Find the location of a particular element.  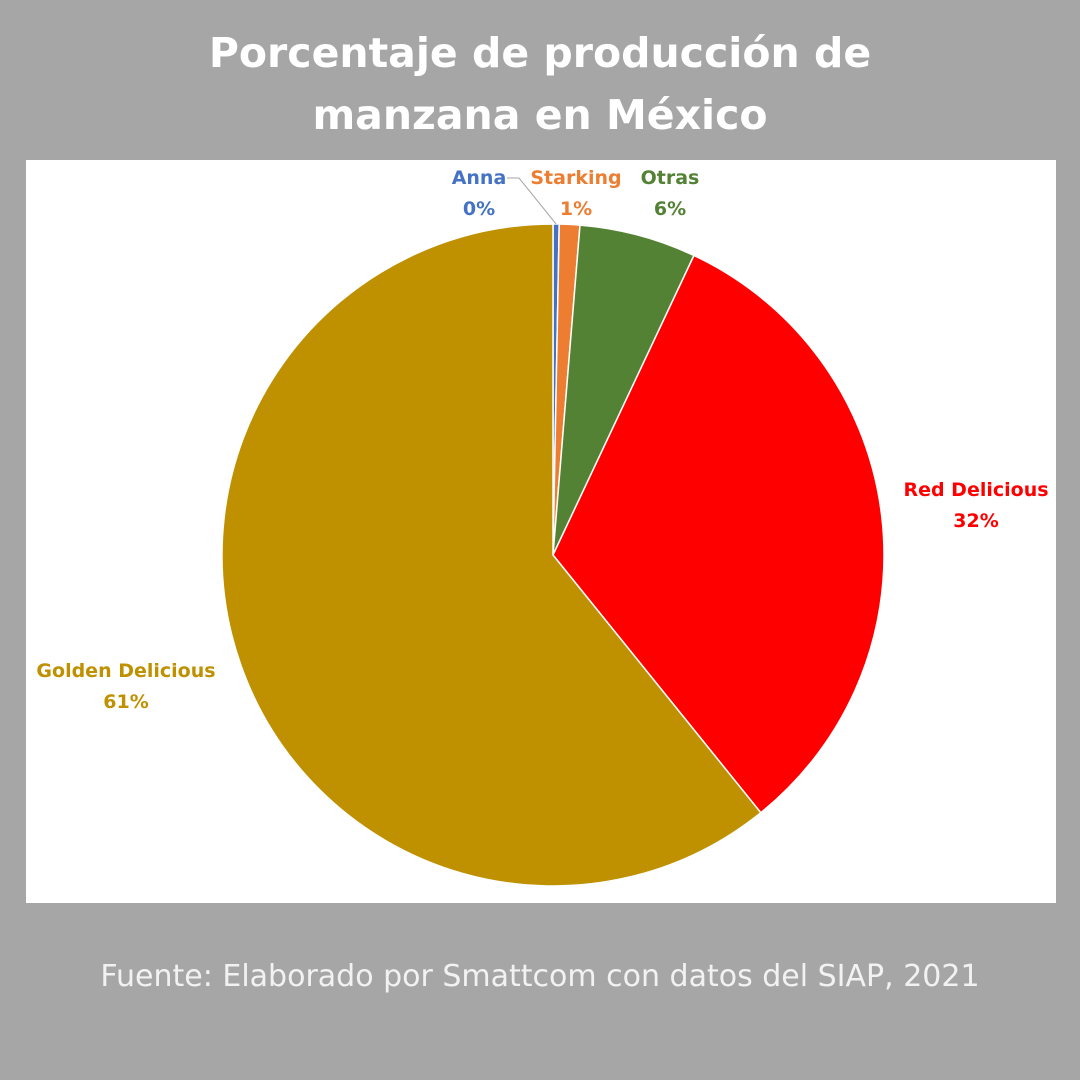

slice-label-golden-delicious: Golden Delicious 61% is located at coordinates (125, 686).